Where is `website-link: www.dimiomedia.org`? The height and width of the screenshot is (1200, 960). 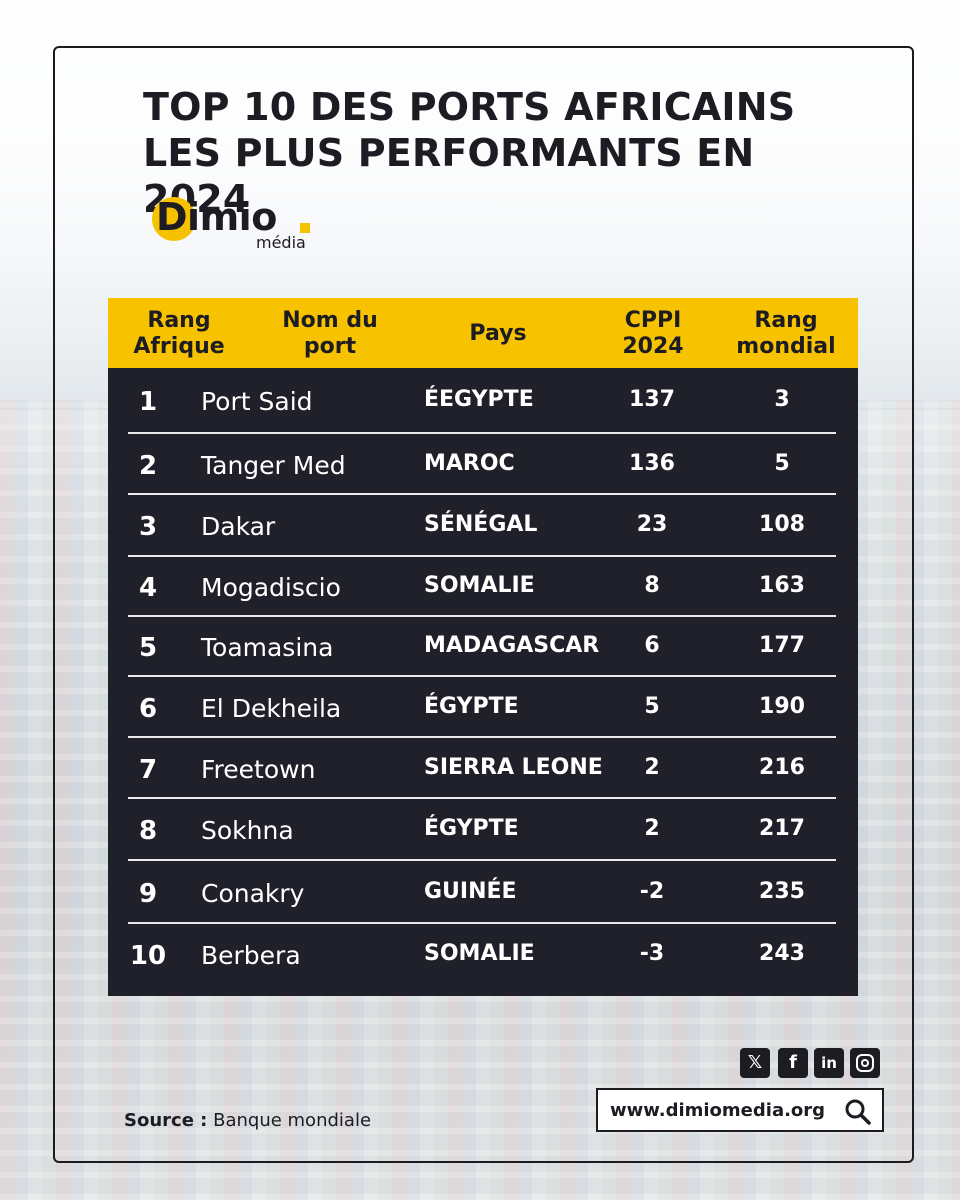
website-link: www.dimiomedia.org is located at coordinates (740, 1110).